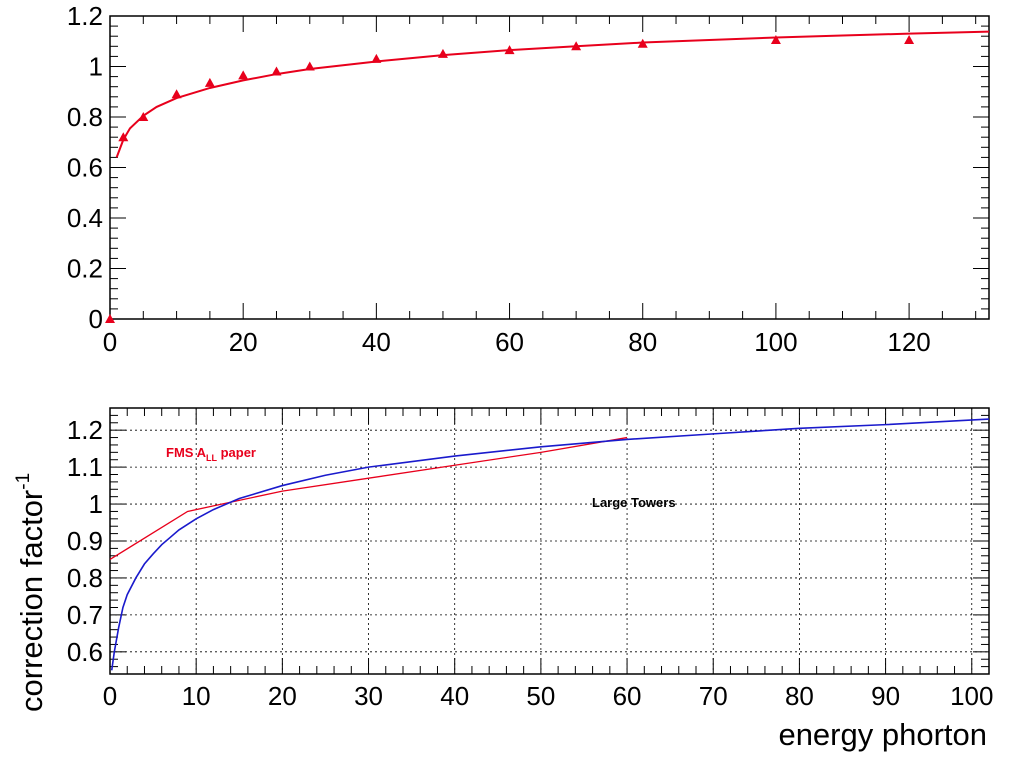  What do you see at coordinates (85, 430) in the screenshot?
I see `bottom-y-tick-label: 1.2` at bounding box center [85, 430].